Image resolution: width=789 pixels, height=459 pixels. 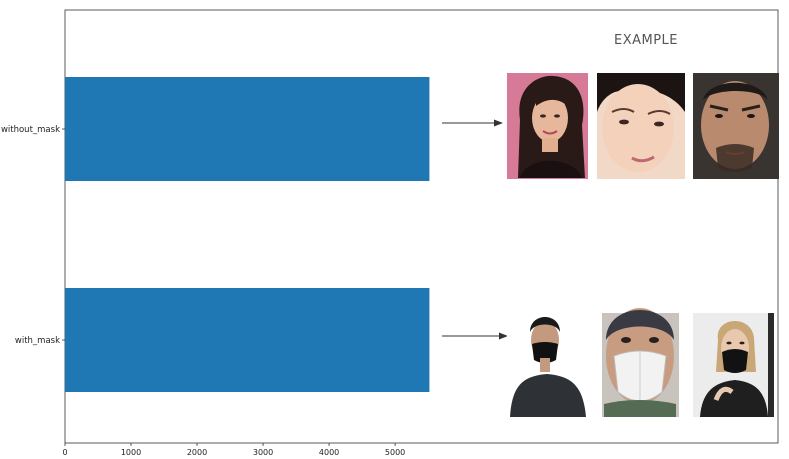 What do you see at coordinates (247, 340) in the screenshot?
I see `bar-with-mask` at bounding box center [247, 340].